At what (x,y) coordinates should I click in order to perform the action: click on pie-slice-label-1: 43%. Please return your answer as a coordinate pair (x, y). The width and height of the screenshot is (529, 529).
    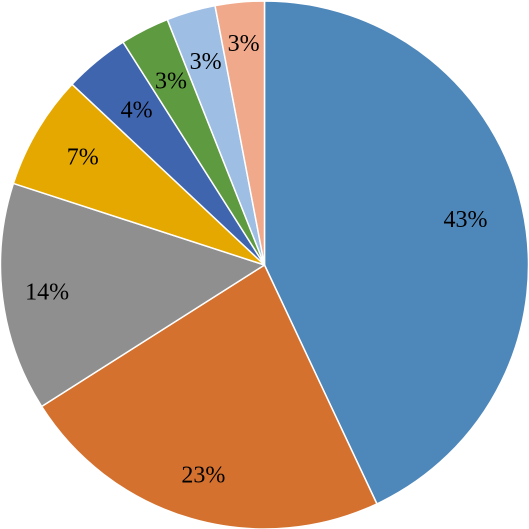
    Looking at the image, I should click on (465, 220).